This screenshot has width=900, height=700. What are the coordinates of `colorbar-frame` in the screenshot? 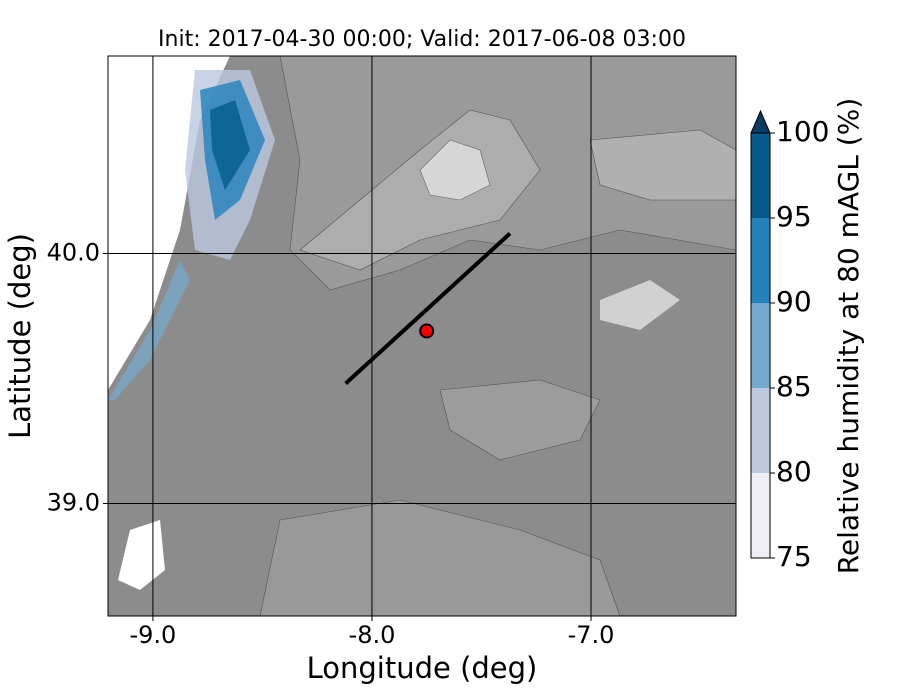 It's located at (760, 345).